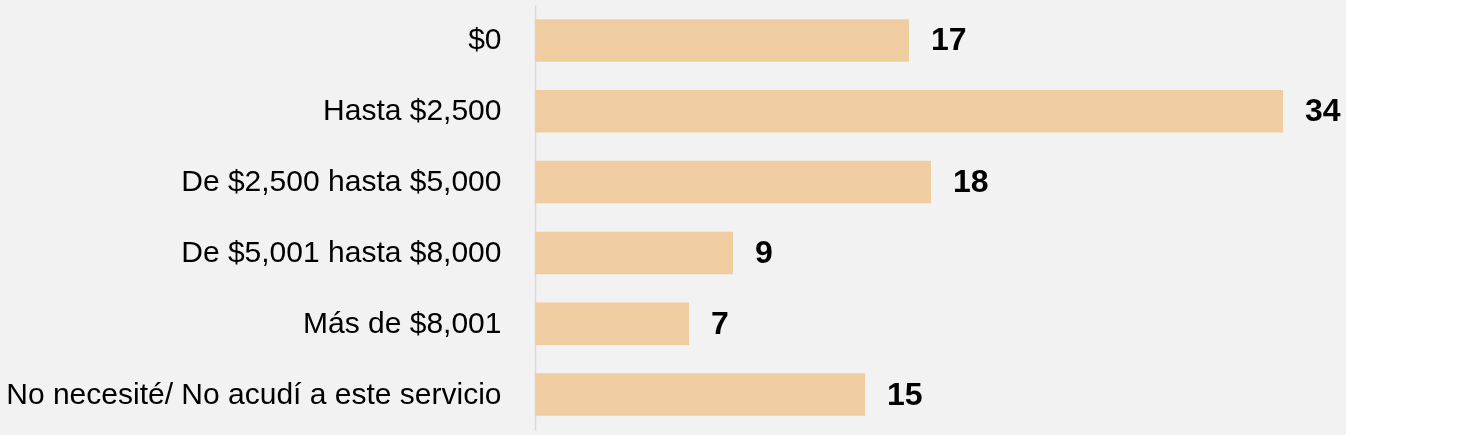  I want to click on data-label: 15, so click(905, 393).